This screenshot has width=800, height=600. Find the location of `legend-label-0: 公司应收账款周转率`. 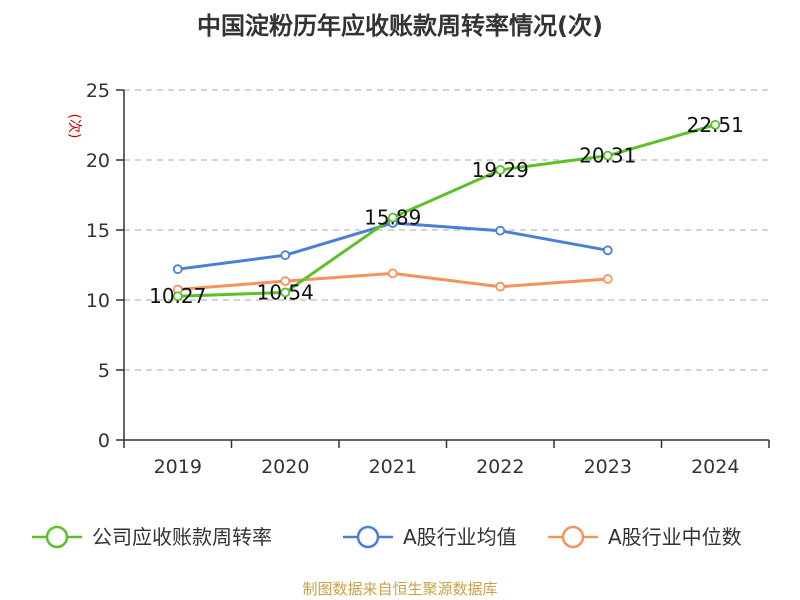

legend-label-0: 公司应收账款周转率 is located at coordinates (182, 537).